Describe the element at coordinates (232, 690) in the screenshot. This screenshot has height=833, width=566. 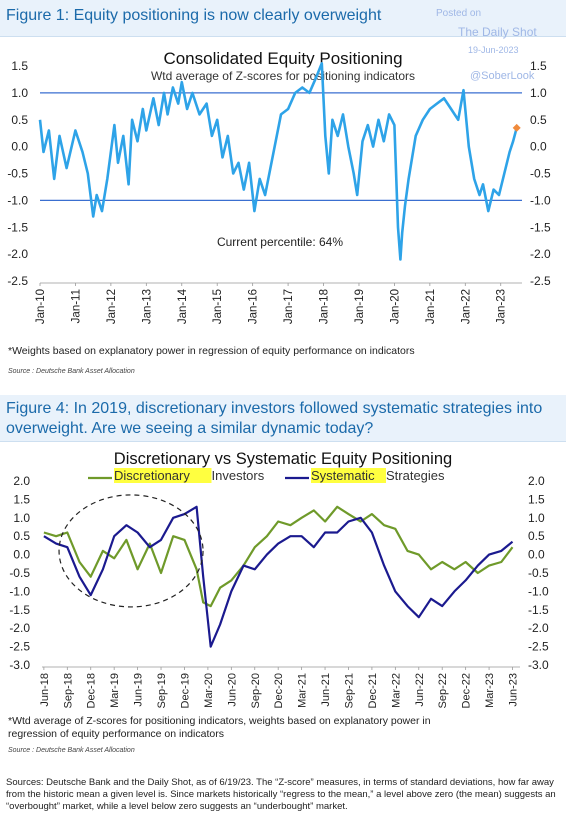
I see `chart2-xtick-label: Jun-20` at that location.